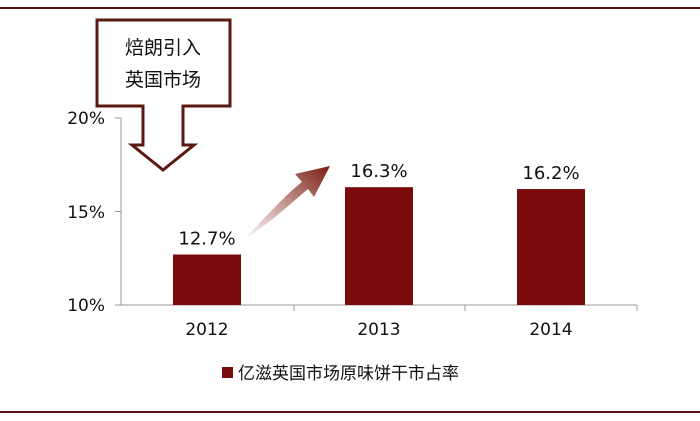  I want to click on y-tick-label: 10%, so click(86, 306).